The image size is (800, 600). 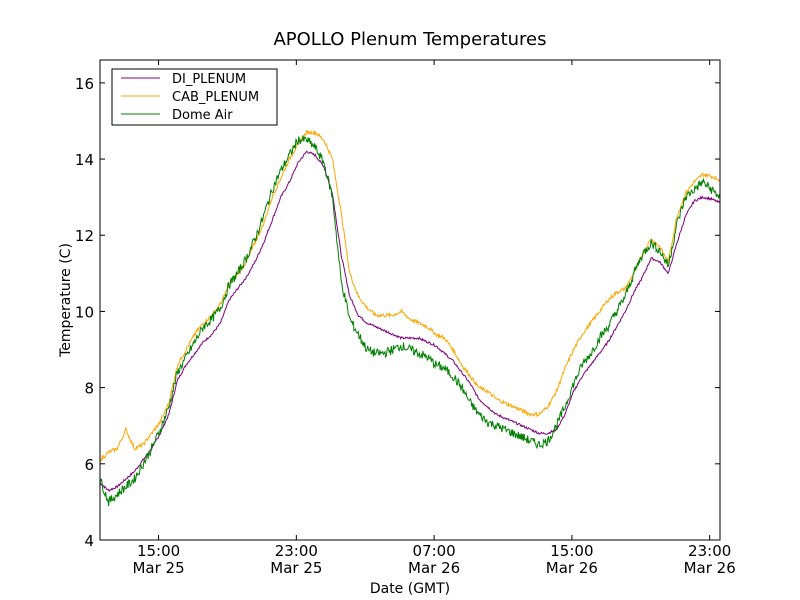 I want to click on legend-label: CAB_PLENUM, so click(x=215, y=97).